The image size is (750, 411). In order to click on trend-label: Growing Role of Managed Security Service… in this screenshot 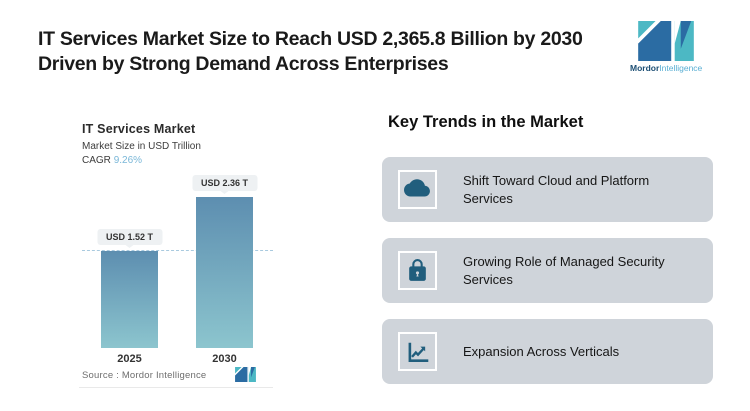, I will do `click(564, 270)`.